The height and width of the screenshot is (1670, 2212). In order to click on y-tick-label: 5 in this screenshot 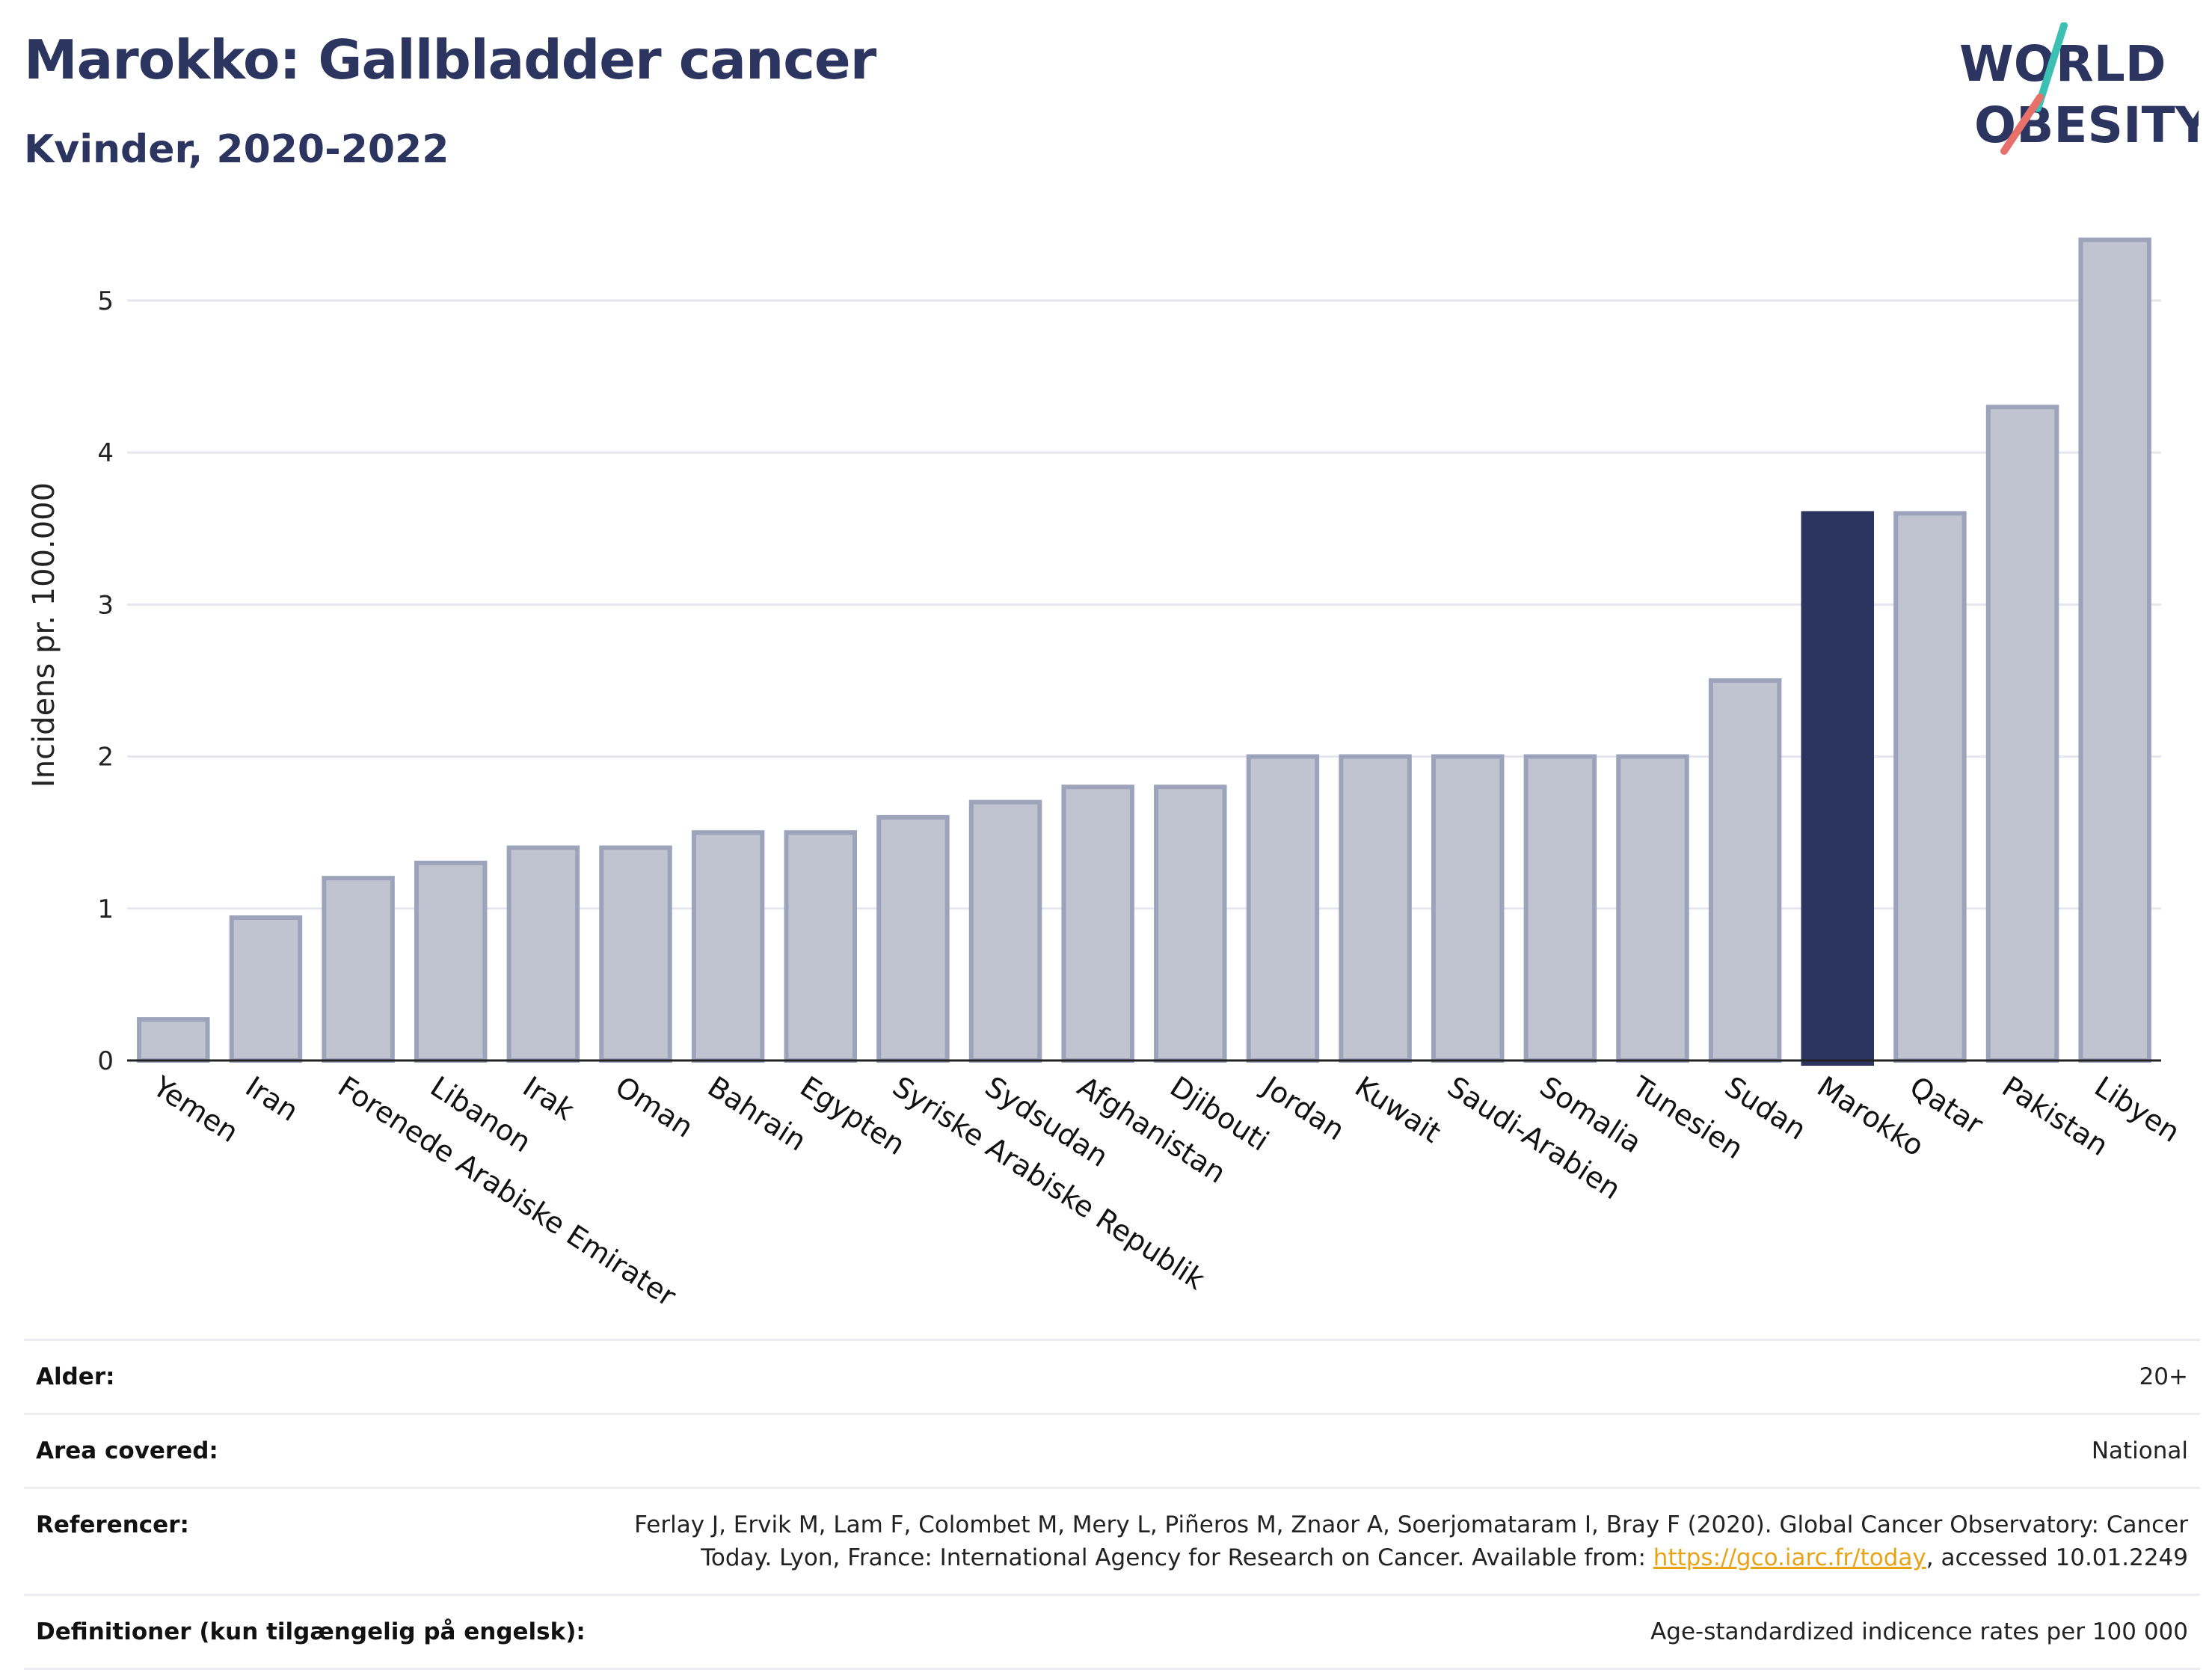, I will do `click(105, 301)`.